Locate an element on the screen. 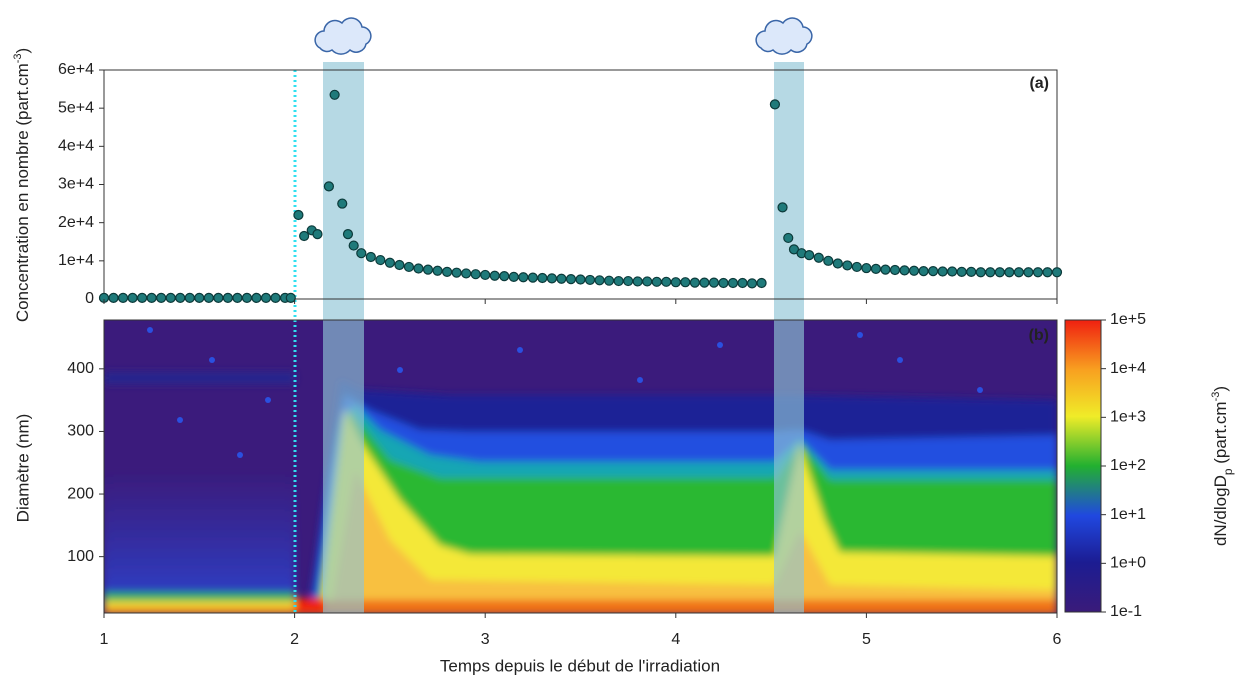 This screenshot has width=1245, height=689. y-tick-label: 200 is located at coordinates (80, 493).